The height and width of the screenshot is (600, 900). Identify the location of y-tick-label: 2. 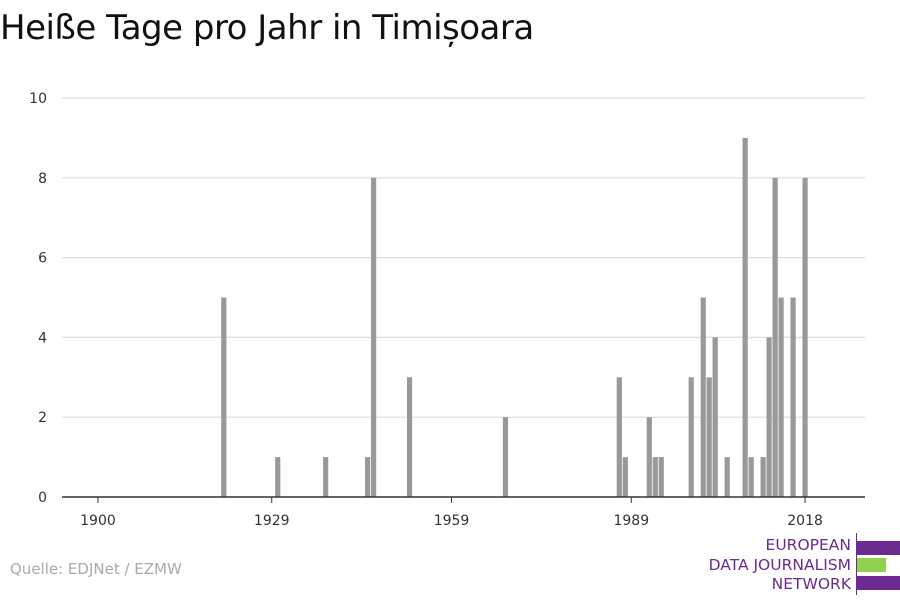
(42, 418).